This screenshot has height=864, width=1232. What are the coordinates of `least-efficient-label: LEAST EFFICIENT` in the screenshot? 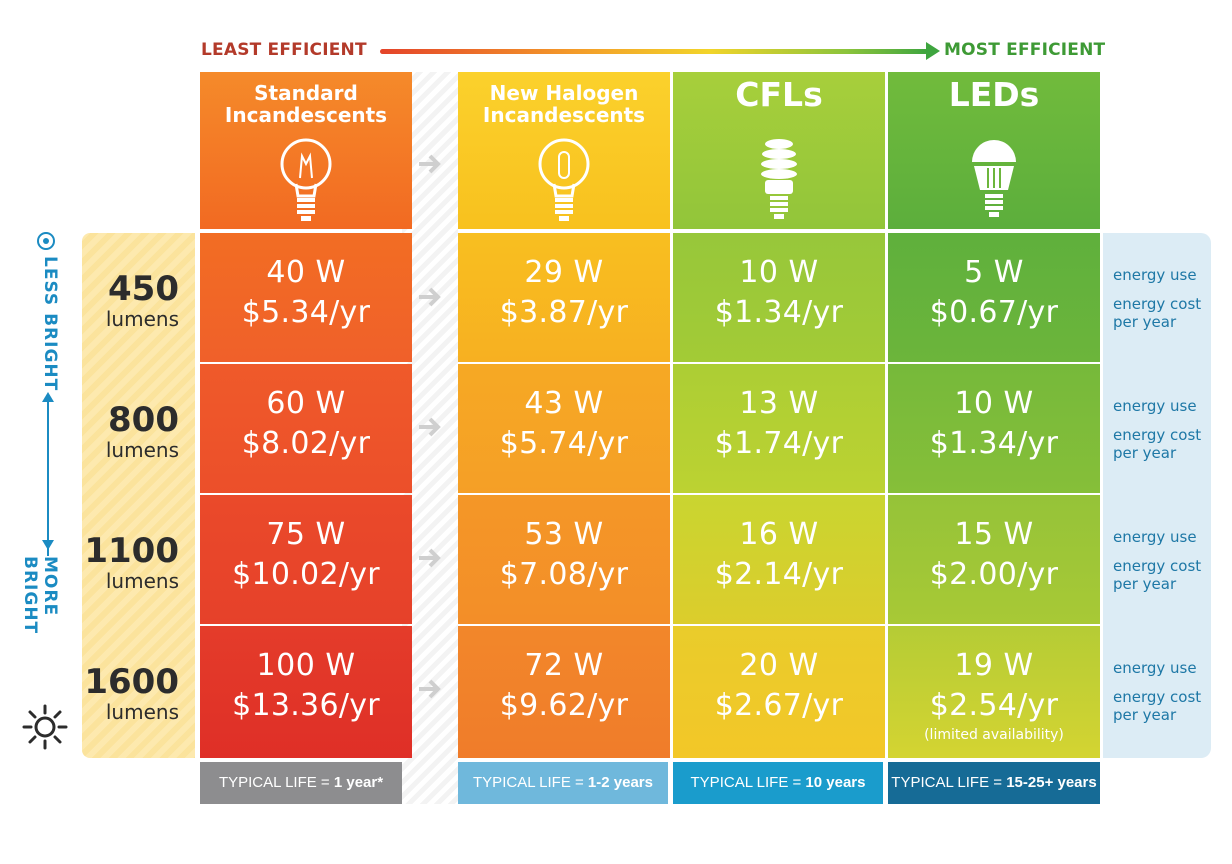 It's located at (284, 50).